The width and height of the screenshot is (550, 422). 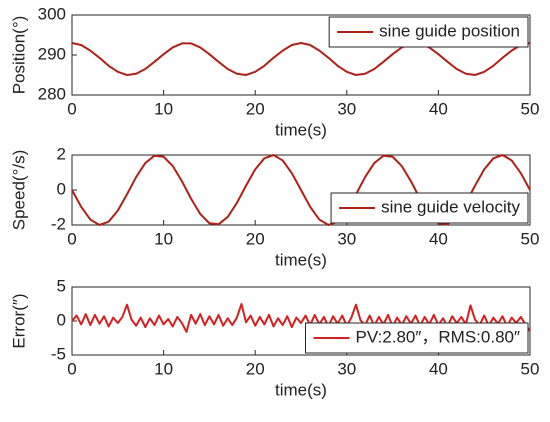 I want to click on y-axis-label: Speed(°/s), so click(x=18, y=190).